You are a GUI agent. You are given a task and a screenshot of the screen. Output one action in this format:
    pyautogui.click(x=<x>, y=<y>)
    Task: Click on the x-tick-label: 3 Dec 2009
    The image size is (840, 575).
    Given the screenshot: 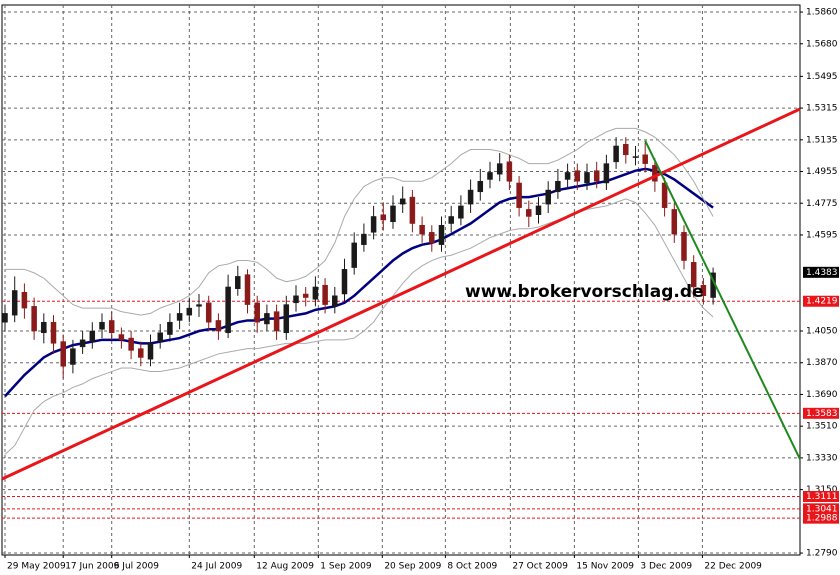 What is the action you would take?
    pyautogui.click(x=666, y=567)
    